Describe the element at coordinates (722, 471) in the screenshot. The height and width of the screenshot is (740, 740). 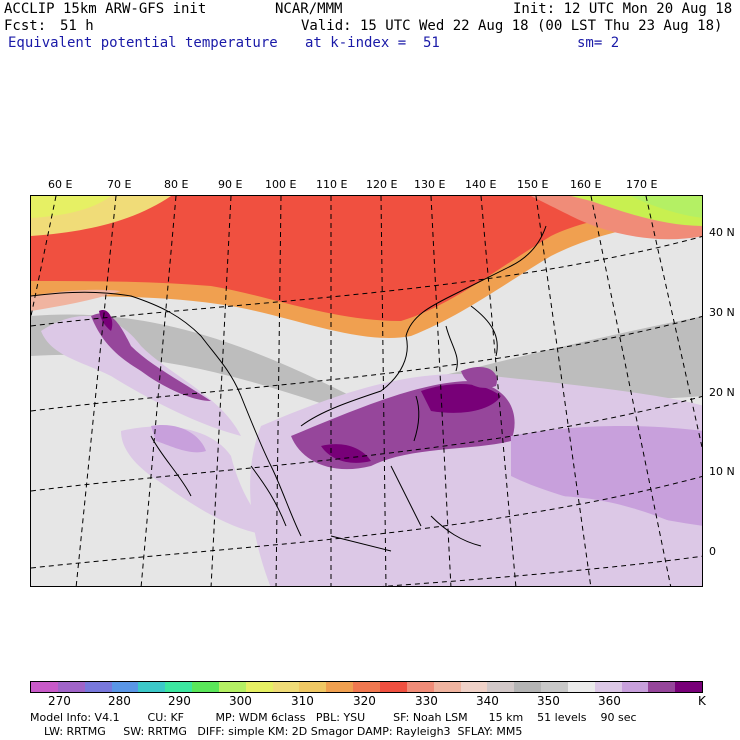
I see `lat-label: 10 N` at that location.